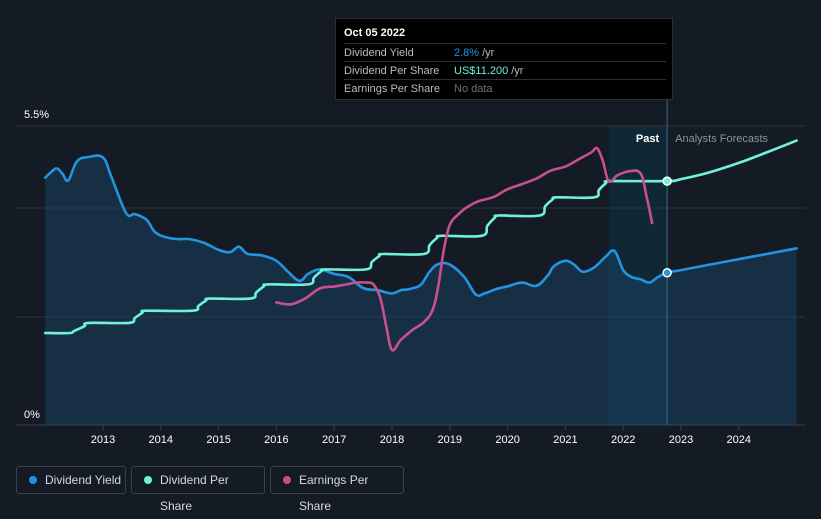 Image resolution: width=821 pixels, height=519 pixels. I want to click on tooltip-value: 2.8%/yr, so click(474, 53).